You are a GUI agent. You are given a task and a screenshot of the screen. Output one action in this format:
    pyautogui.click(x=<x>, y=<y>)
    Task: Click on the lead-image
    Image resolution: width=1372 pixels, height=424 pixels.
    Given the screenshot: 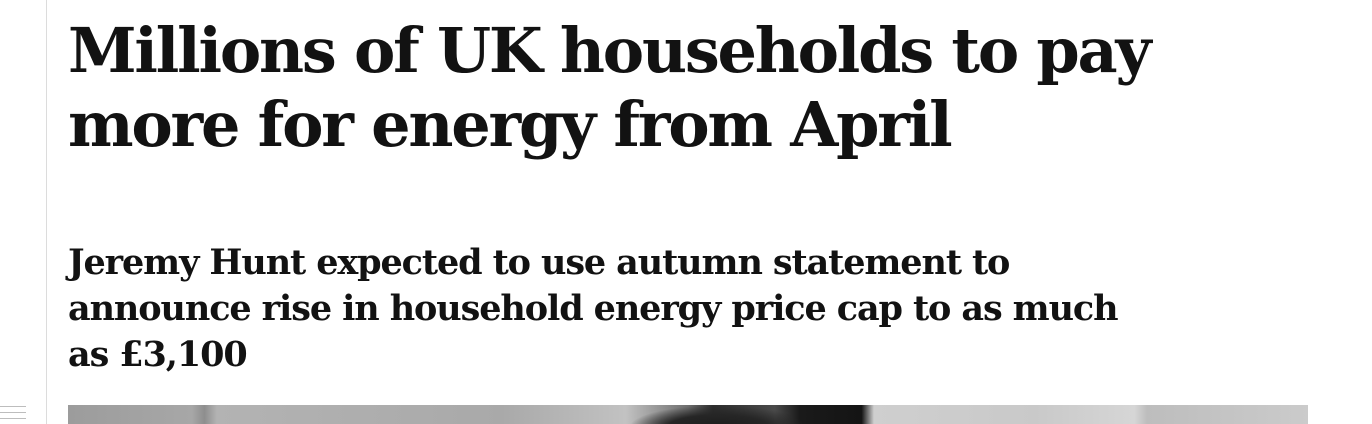 What is the action you would take?
    pyautogui.click(x=688, y=414)
    